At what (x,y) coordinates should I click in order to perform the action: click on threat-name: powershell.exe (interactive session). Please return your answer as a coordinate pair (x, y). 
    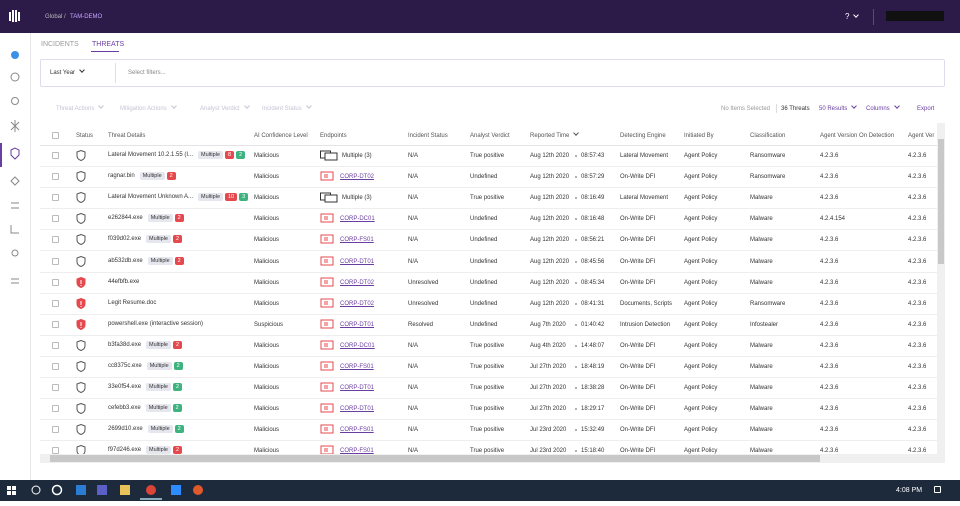
    Looking at the image, I should click on (156, 323).